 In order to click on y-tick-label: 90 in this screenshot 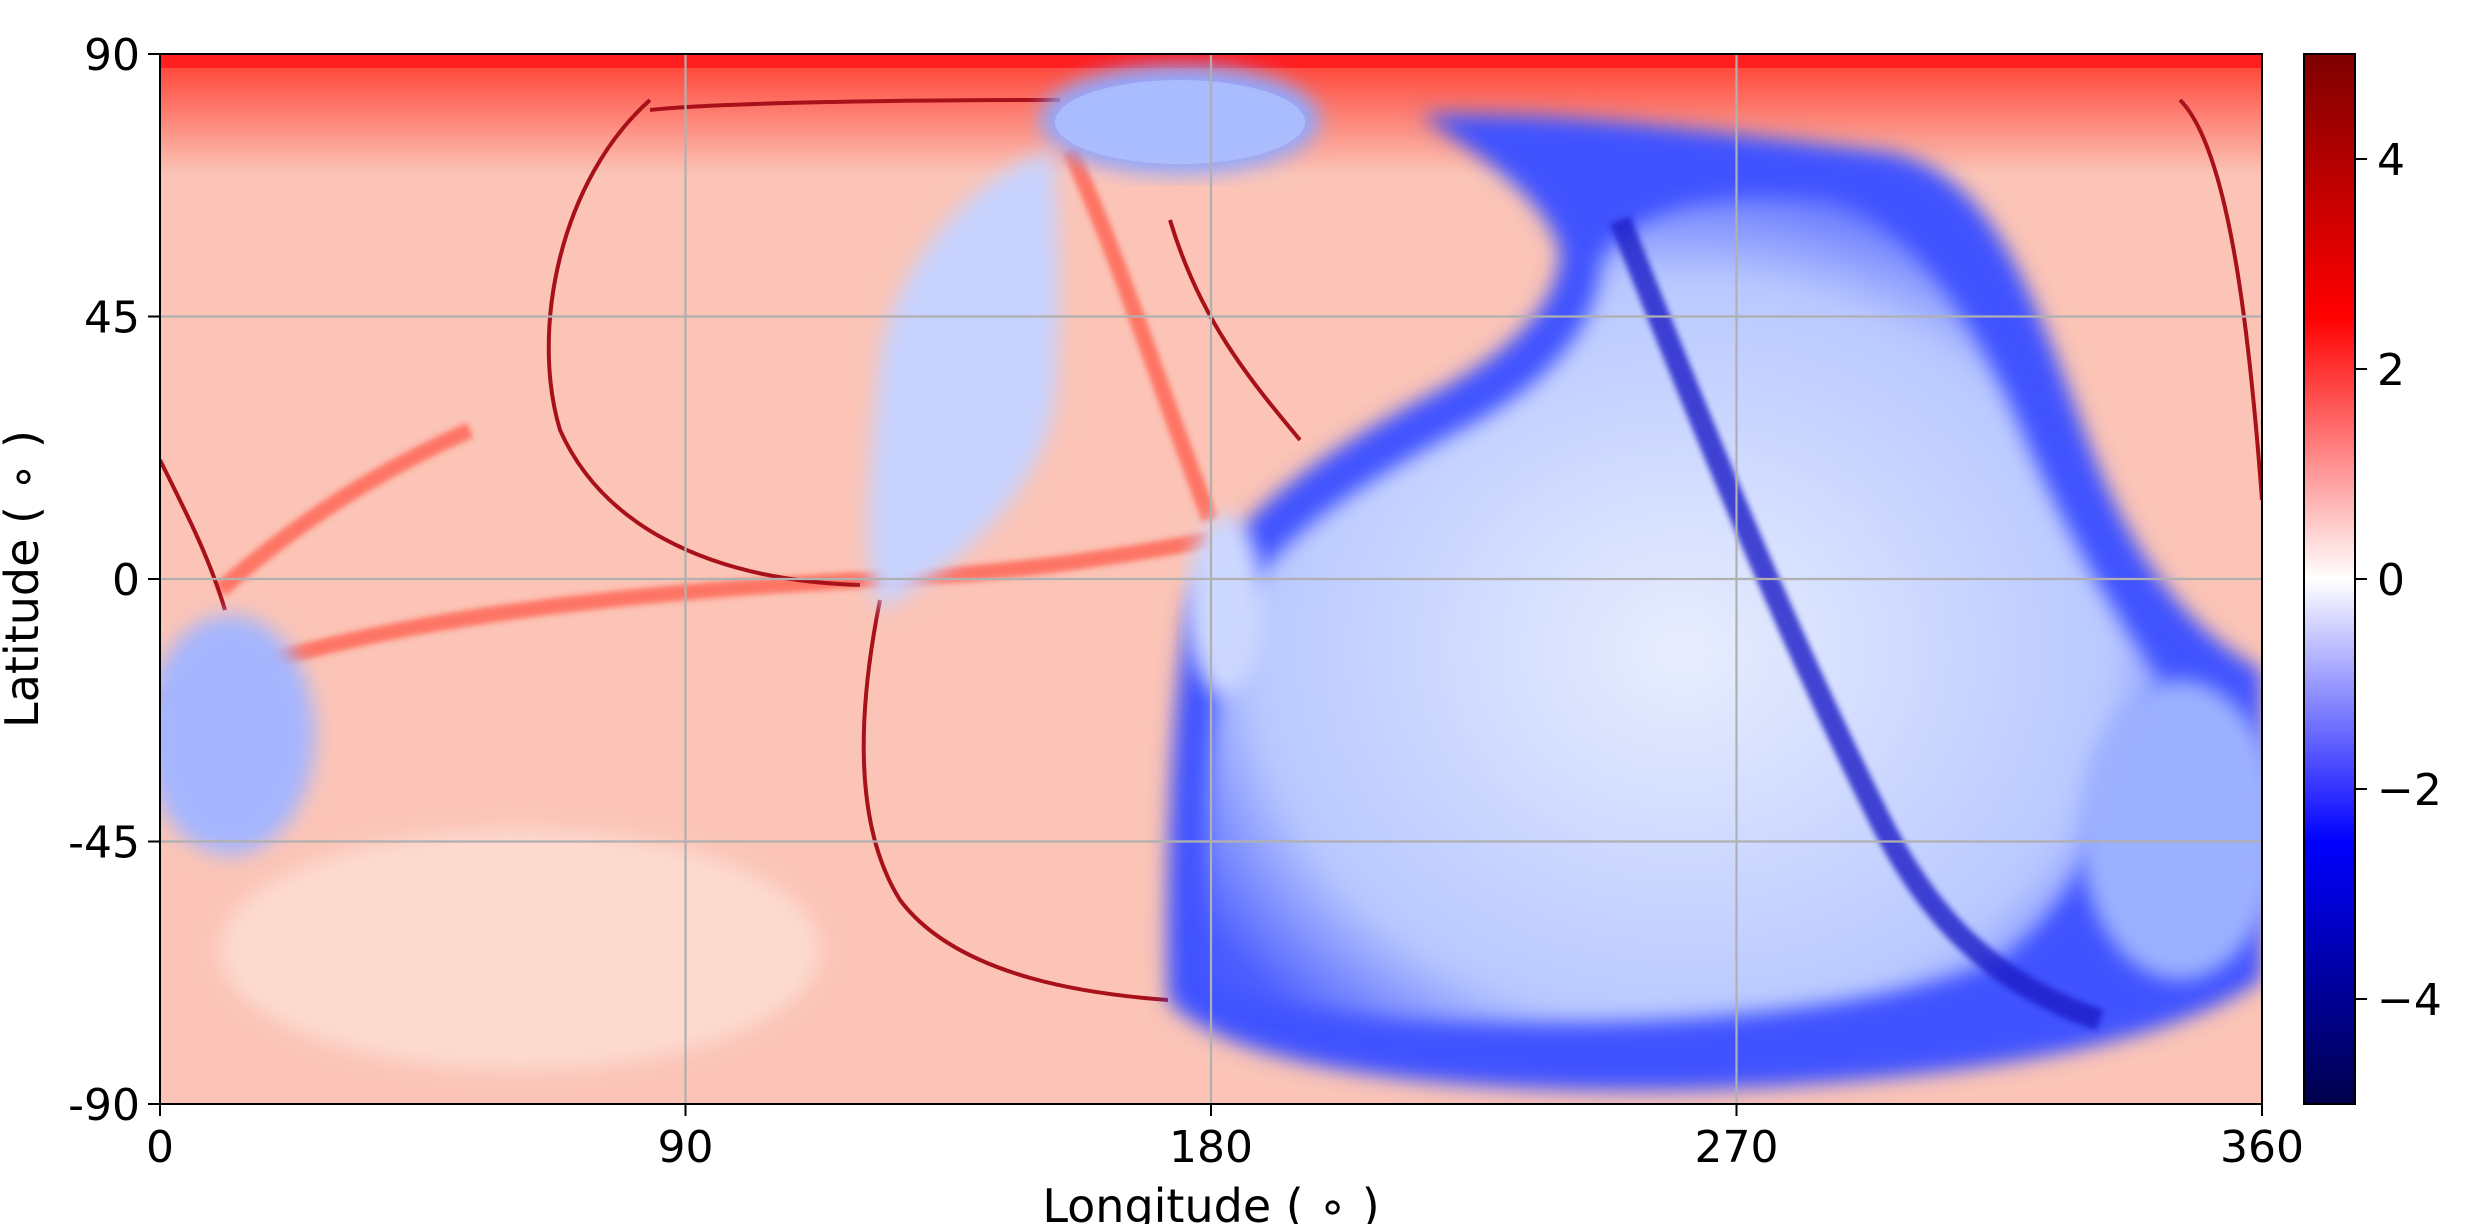, I will do `click(112, 55)`.